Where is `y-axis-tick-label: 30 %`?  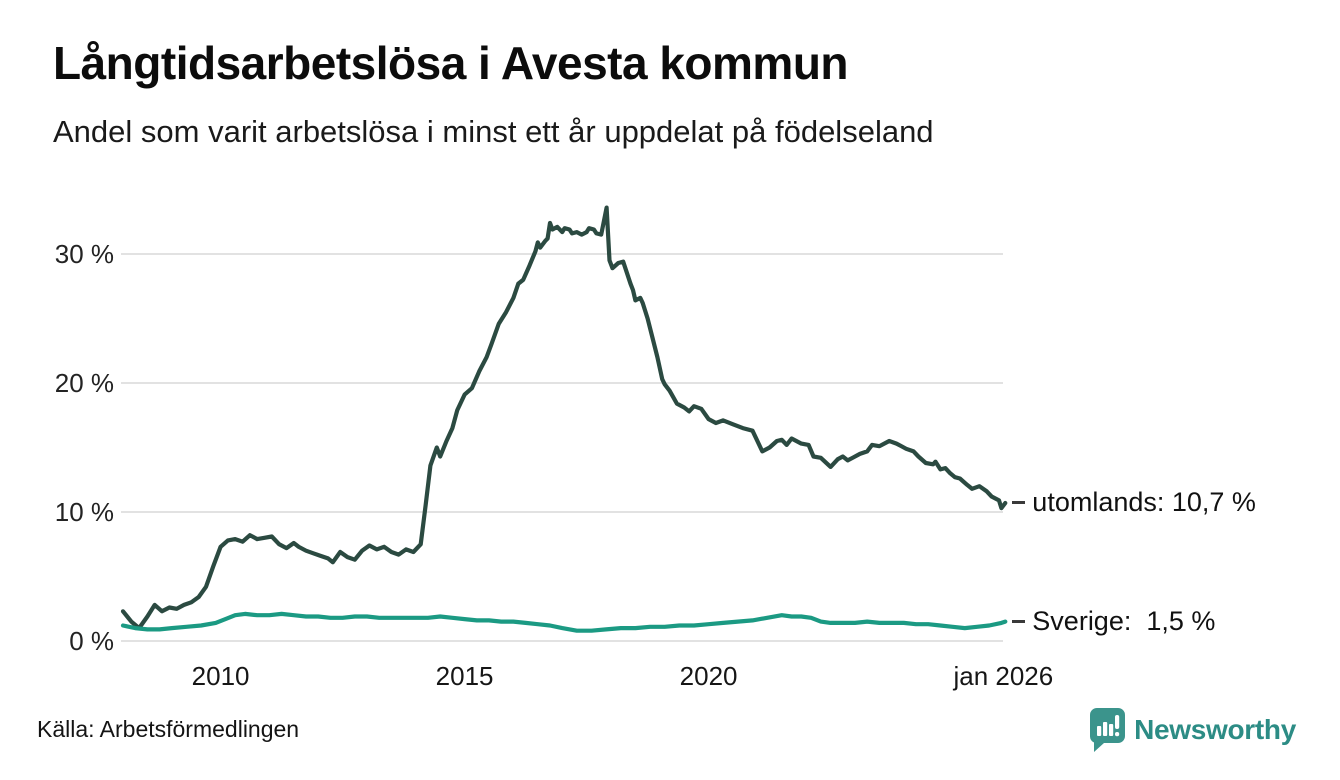 y-axis-tick-label: 30 % is located at coordinates (84, 254).